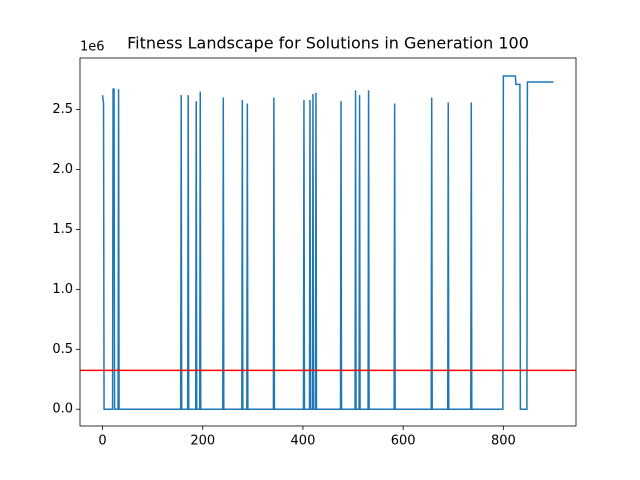 Image resolution: width=640 pixels, height=480 pixels. What do you see at coordinates (403, 441) in the screenshot?
I see `x-tick-label: 600` at bounding box center [403, 441].